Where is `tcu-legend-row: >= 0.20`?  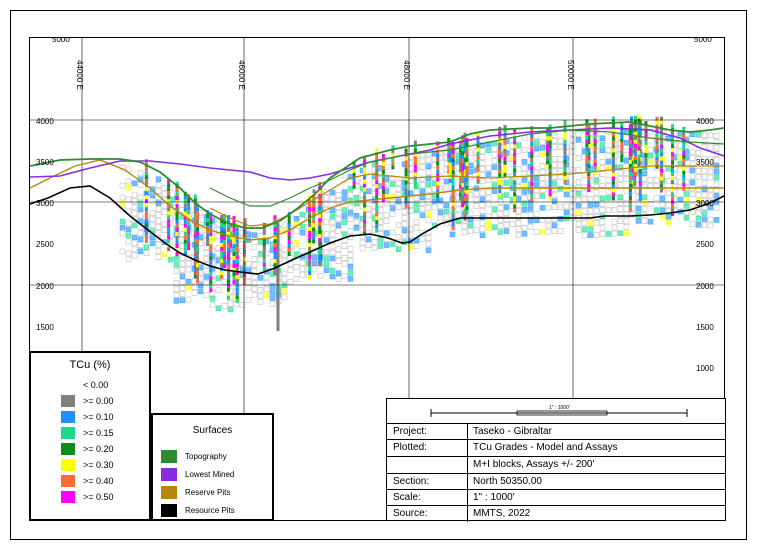 tcu-legend-row: >= 0.20 is located at coordinates (87, 449).